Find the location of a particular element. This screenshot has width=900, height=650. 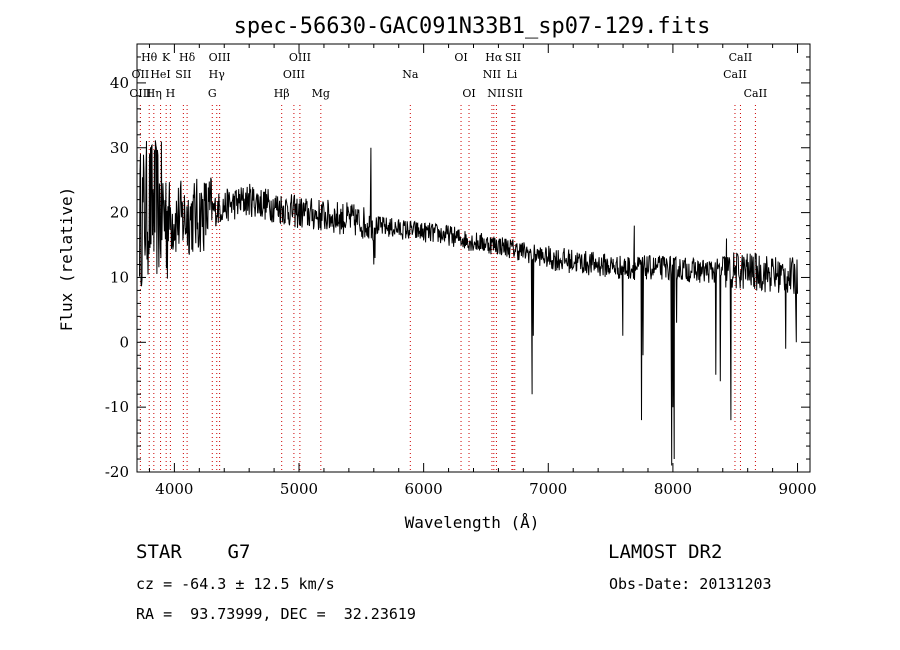

y-tick-label: 10 is located at coordinates (119, 277).